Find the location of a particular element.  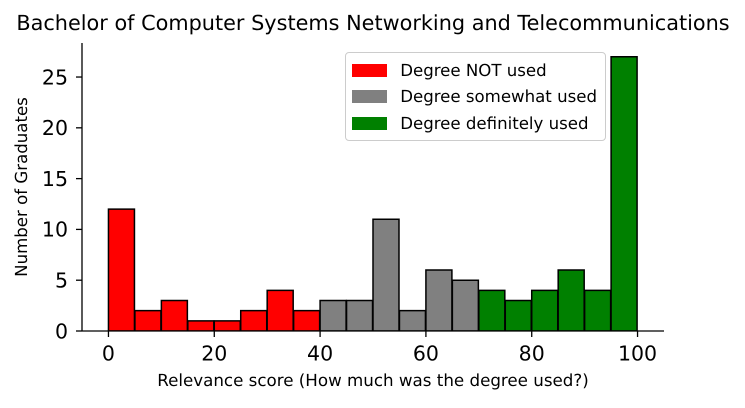

y-tick-label: 15 is located at coordinates (55, 178).